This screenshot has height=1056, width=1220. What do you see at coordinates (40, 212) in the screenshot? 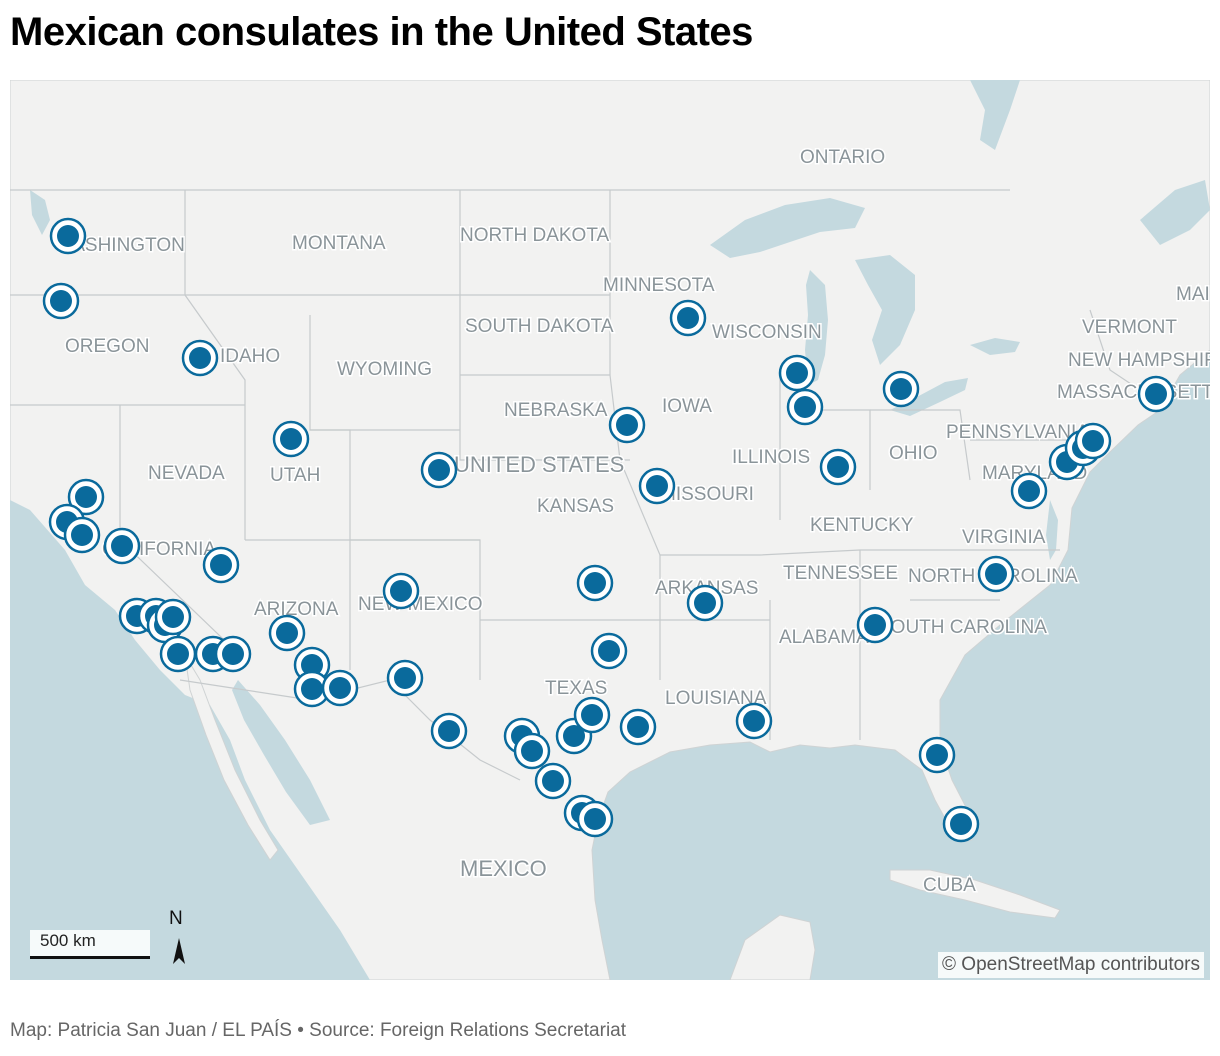
I see `puget-sound` at bounding box center [40, 212].